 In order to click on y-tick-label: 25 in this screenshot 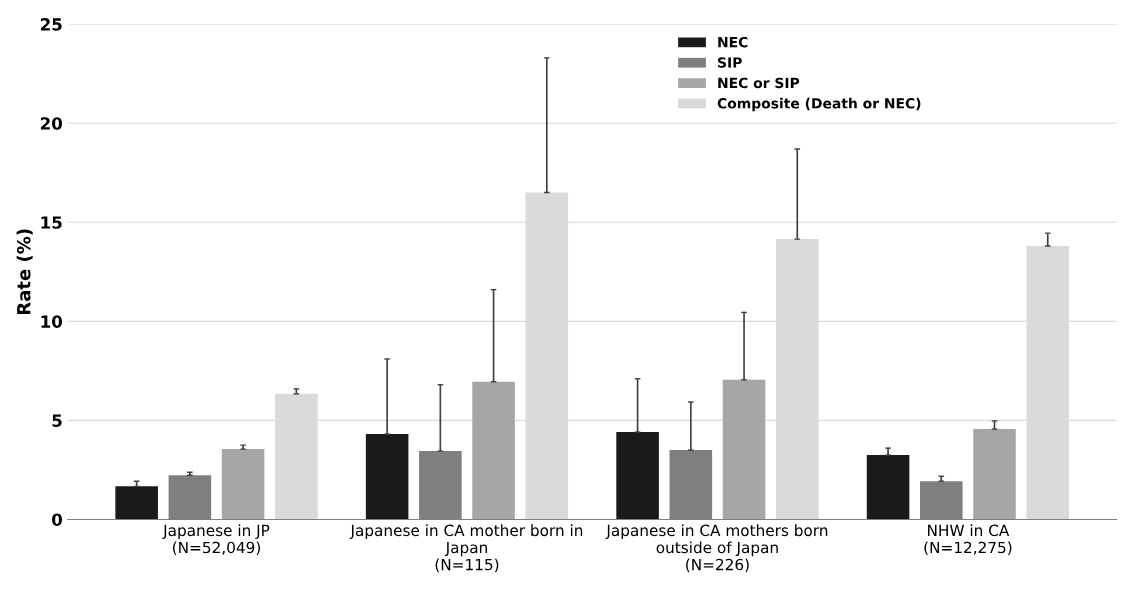, I will do `click(51, 24)`.